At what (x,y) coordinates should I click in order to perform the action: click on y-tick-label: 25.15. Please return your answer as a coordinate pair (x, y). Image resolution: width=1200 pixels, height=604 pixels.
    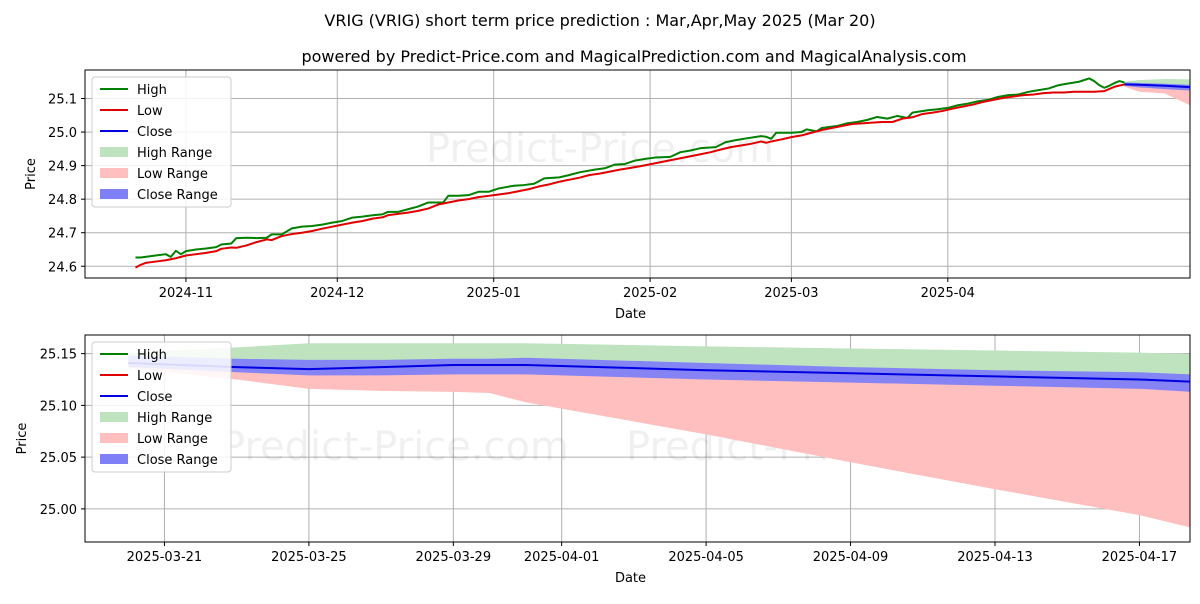
    Looking at the image, I should click on (58, 355).